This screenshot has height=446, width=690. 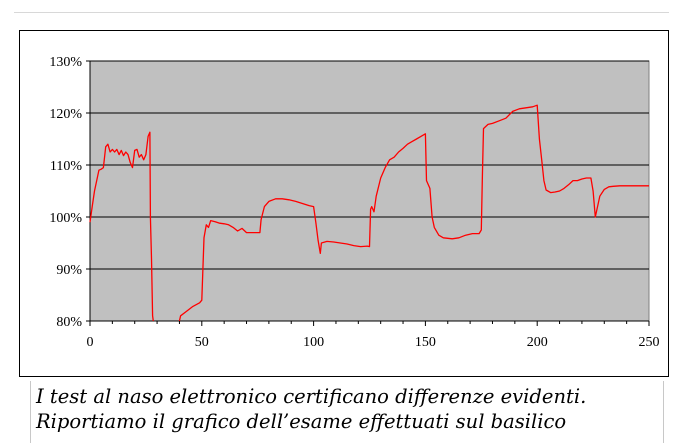 What do you see at coordinates (202, 342) in the screenshot?
I see `x-tick-label: 50` at bounding box center [202, 342].